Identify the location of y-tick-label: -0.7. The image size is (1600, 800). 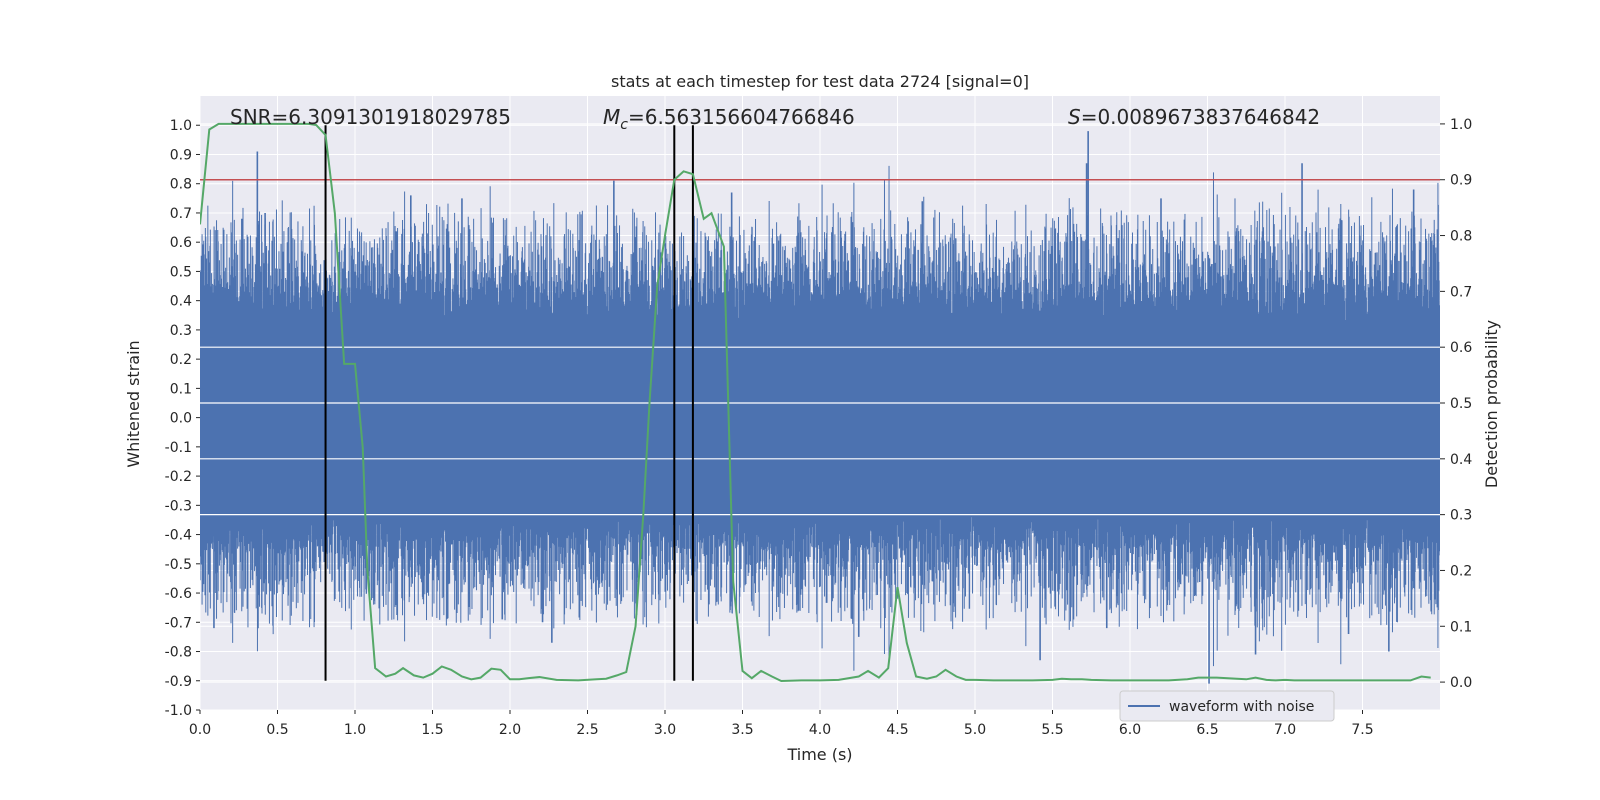
(178, 623).